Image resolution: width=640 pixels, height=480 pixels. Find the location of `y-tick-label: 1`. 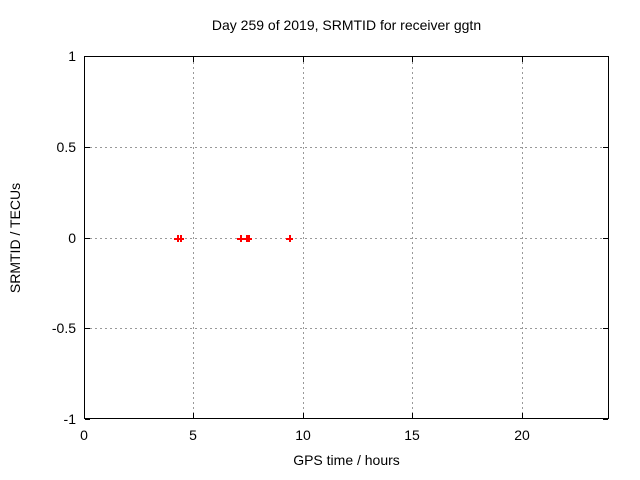

y-tick-label: 1 is located at coordinates (72, 56).